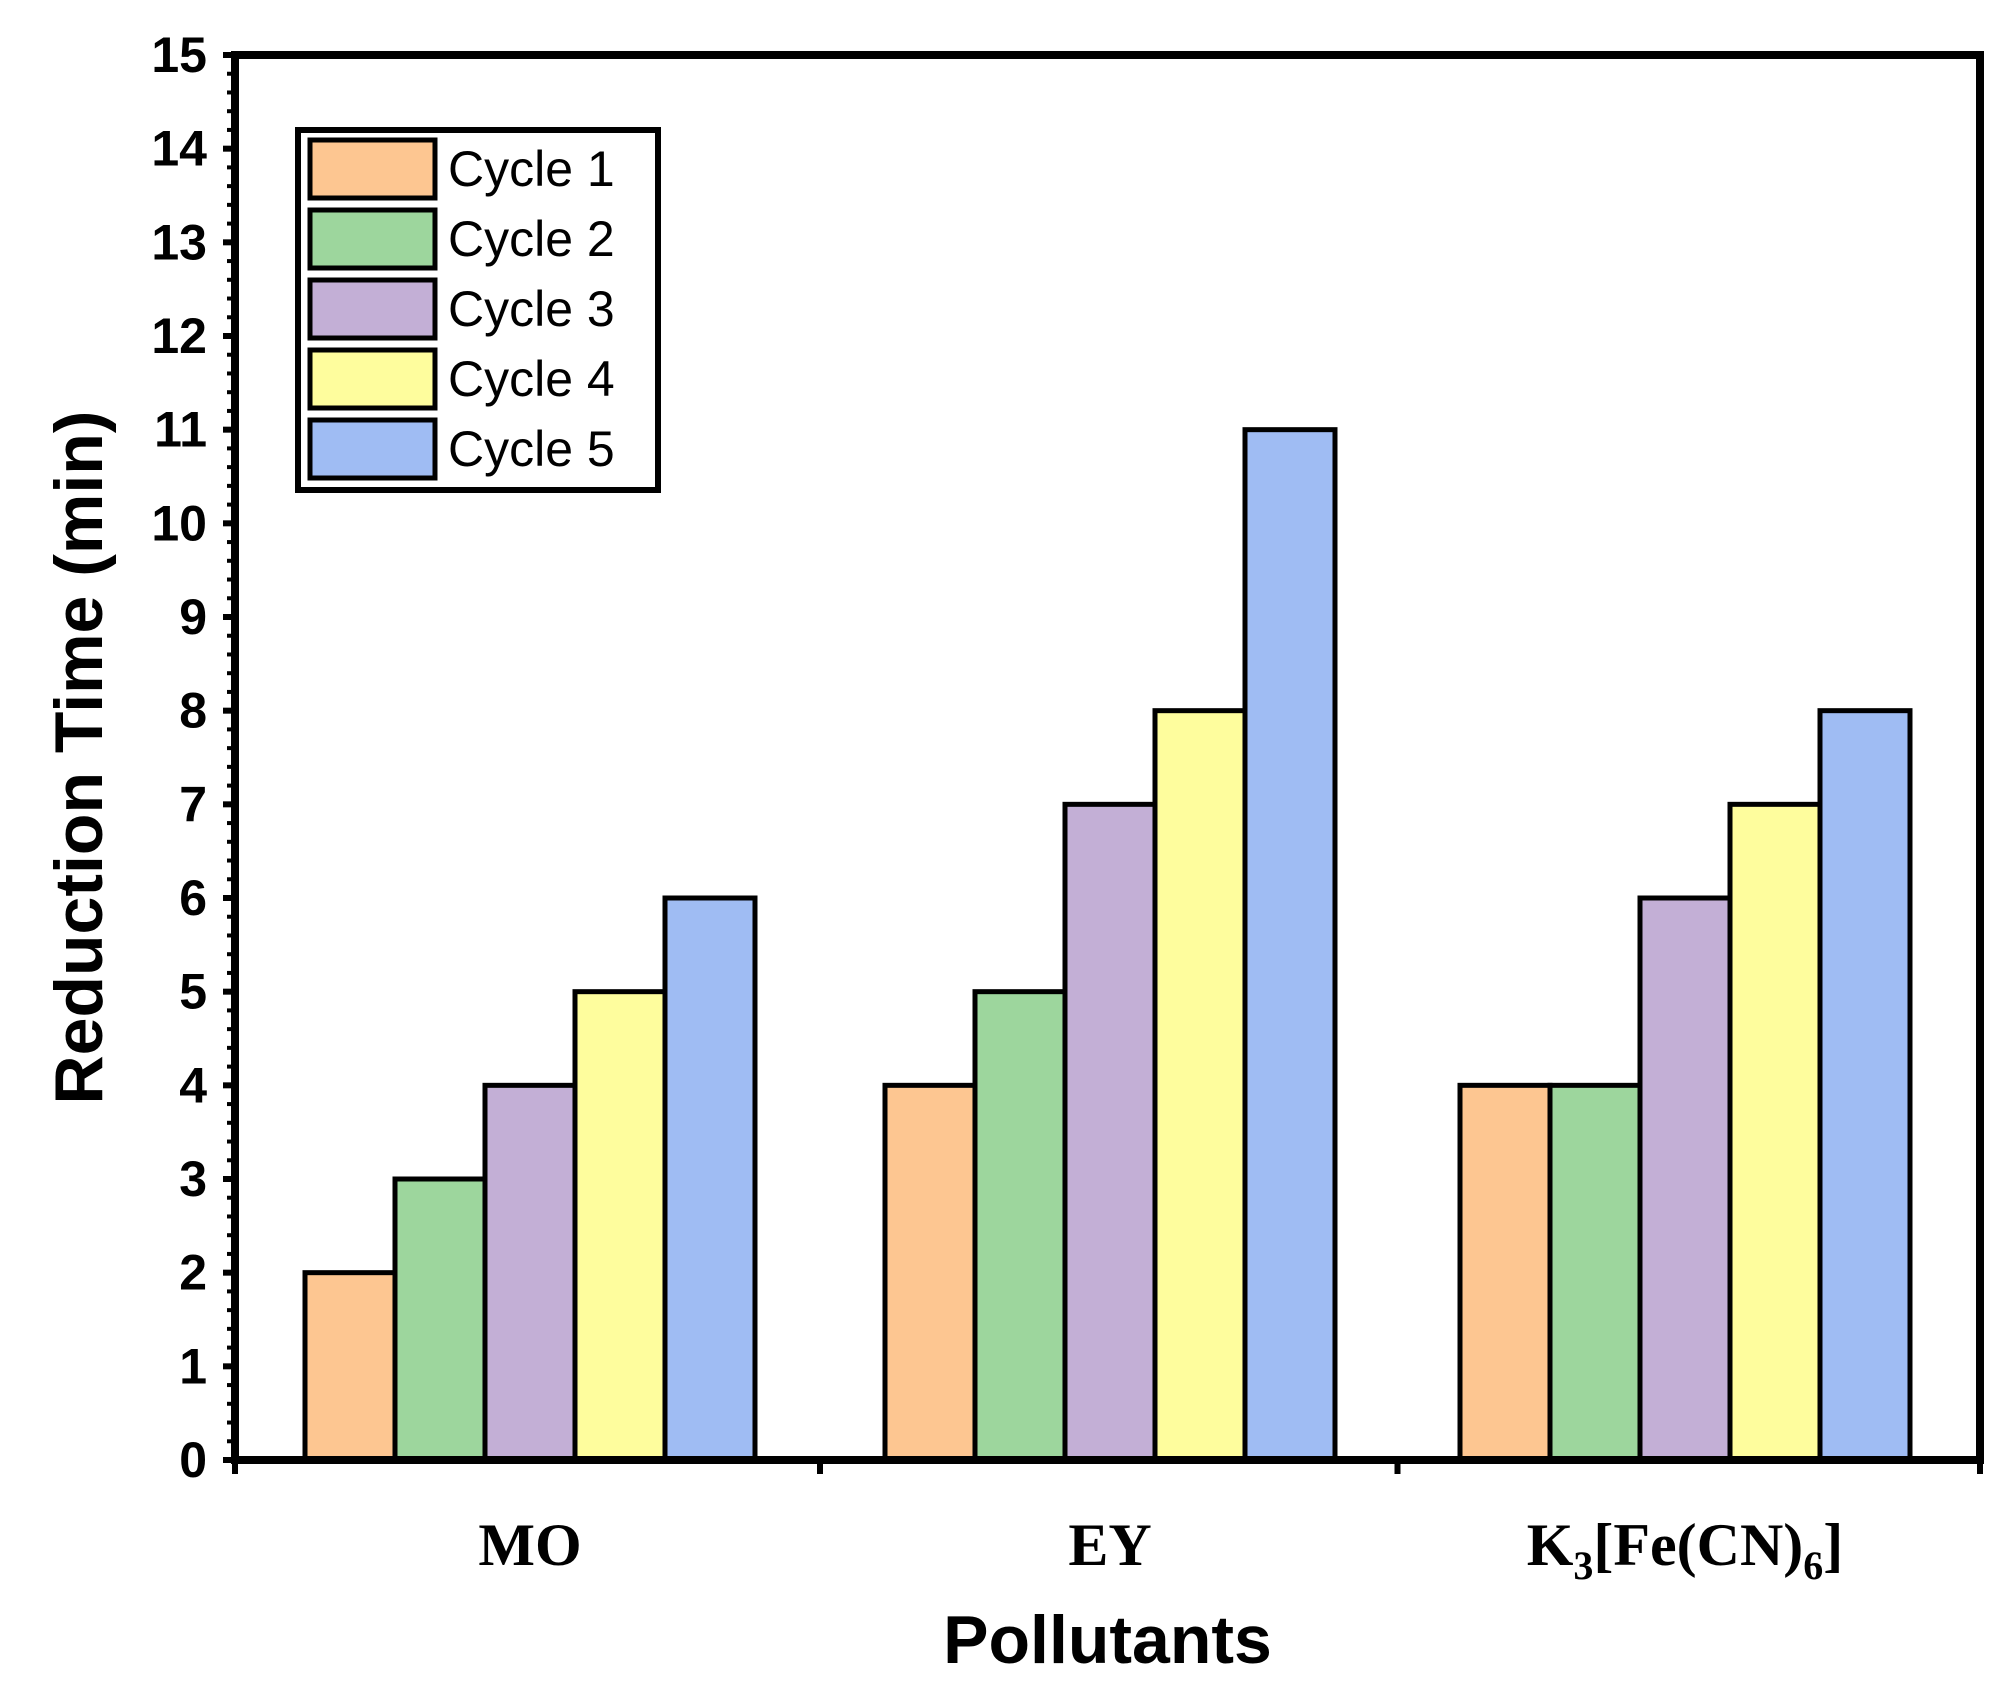 This screenshot has width=2013, height=1686. What do you see at coordinates (531, 449) in the screenshot?
I see `legend-label: Cycle 5` at bounding box center [531, 449].